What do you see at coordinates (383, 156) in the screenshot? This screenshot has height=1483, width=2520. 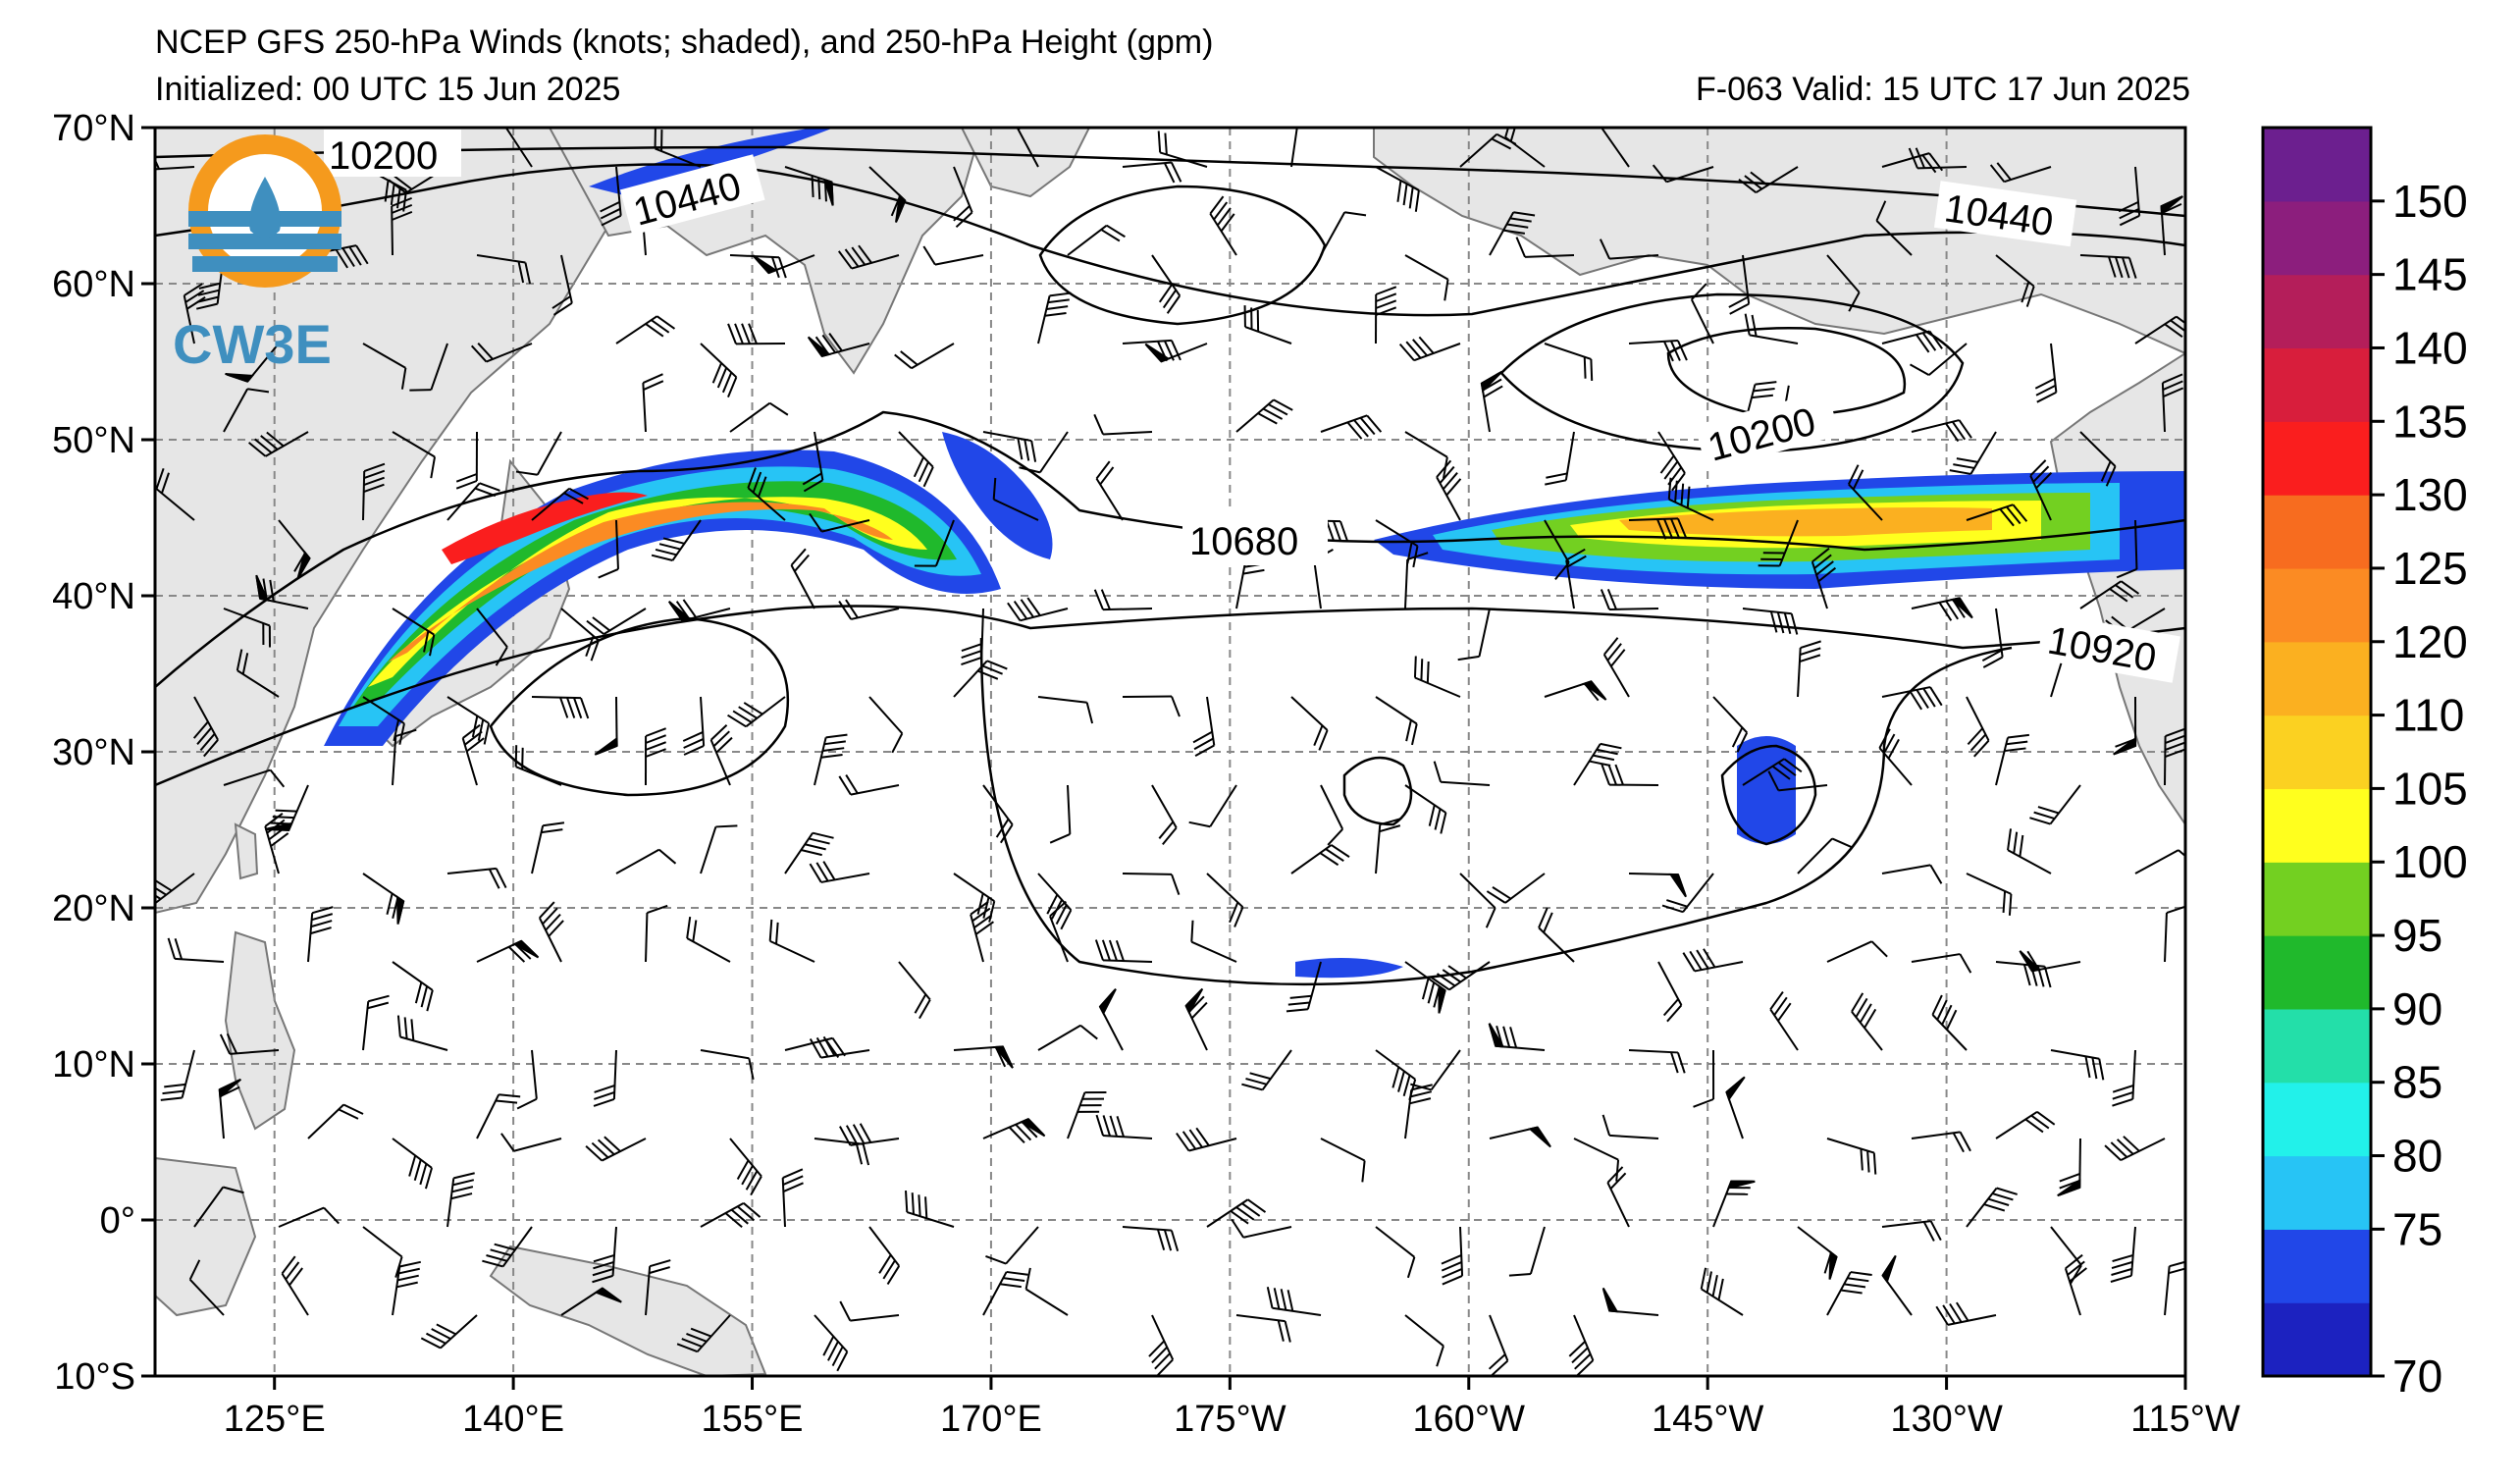 I see `contour-label-10200-nw: 10200` at bounding box center [383, 156].